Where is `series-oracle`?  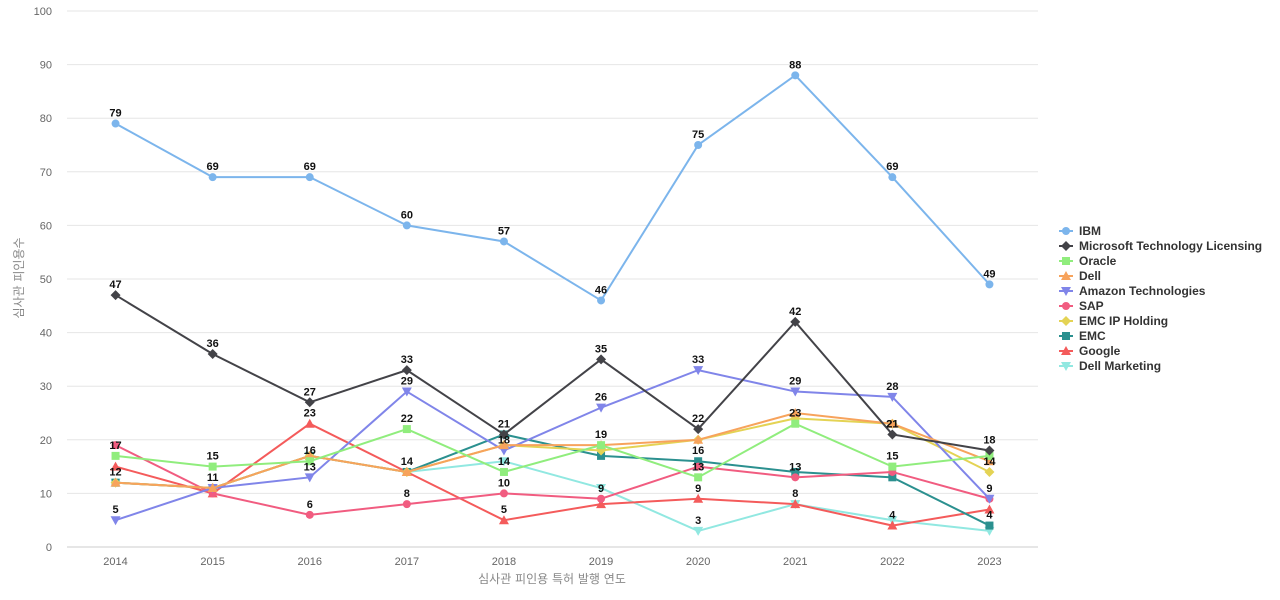 series-oracle is located at coordinates (552, 450).